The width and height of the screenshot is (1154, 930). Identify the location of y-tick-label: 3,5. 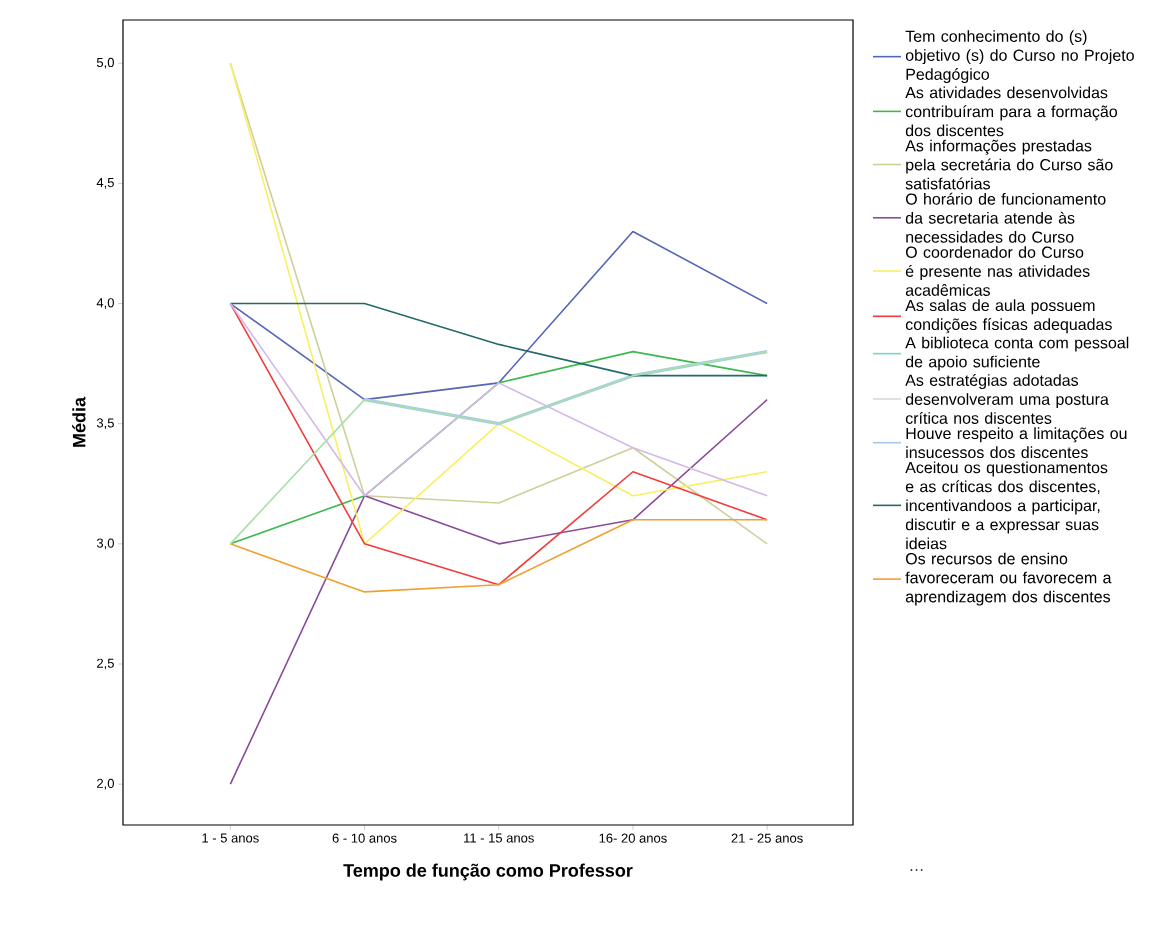
(105, 424).